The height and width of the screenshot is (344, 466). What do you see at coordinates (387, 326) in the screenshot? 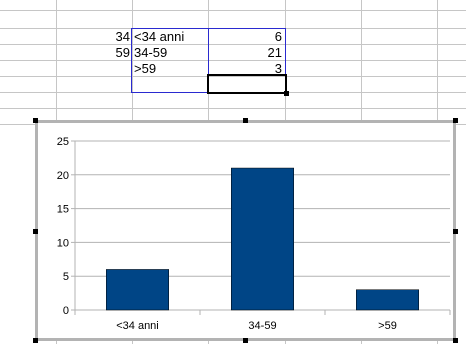
I see `x-tick-label: >59` at bounding box center [387, 326].